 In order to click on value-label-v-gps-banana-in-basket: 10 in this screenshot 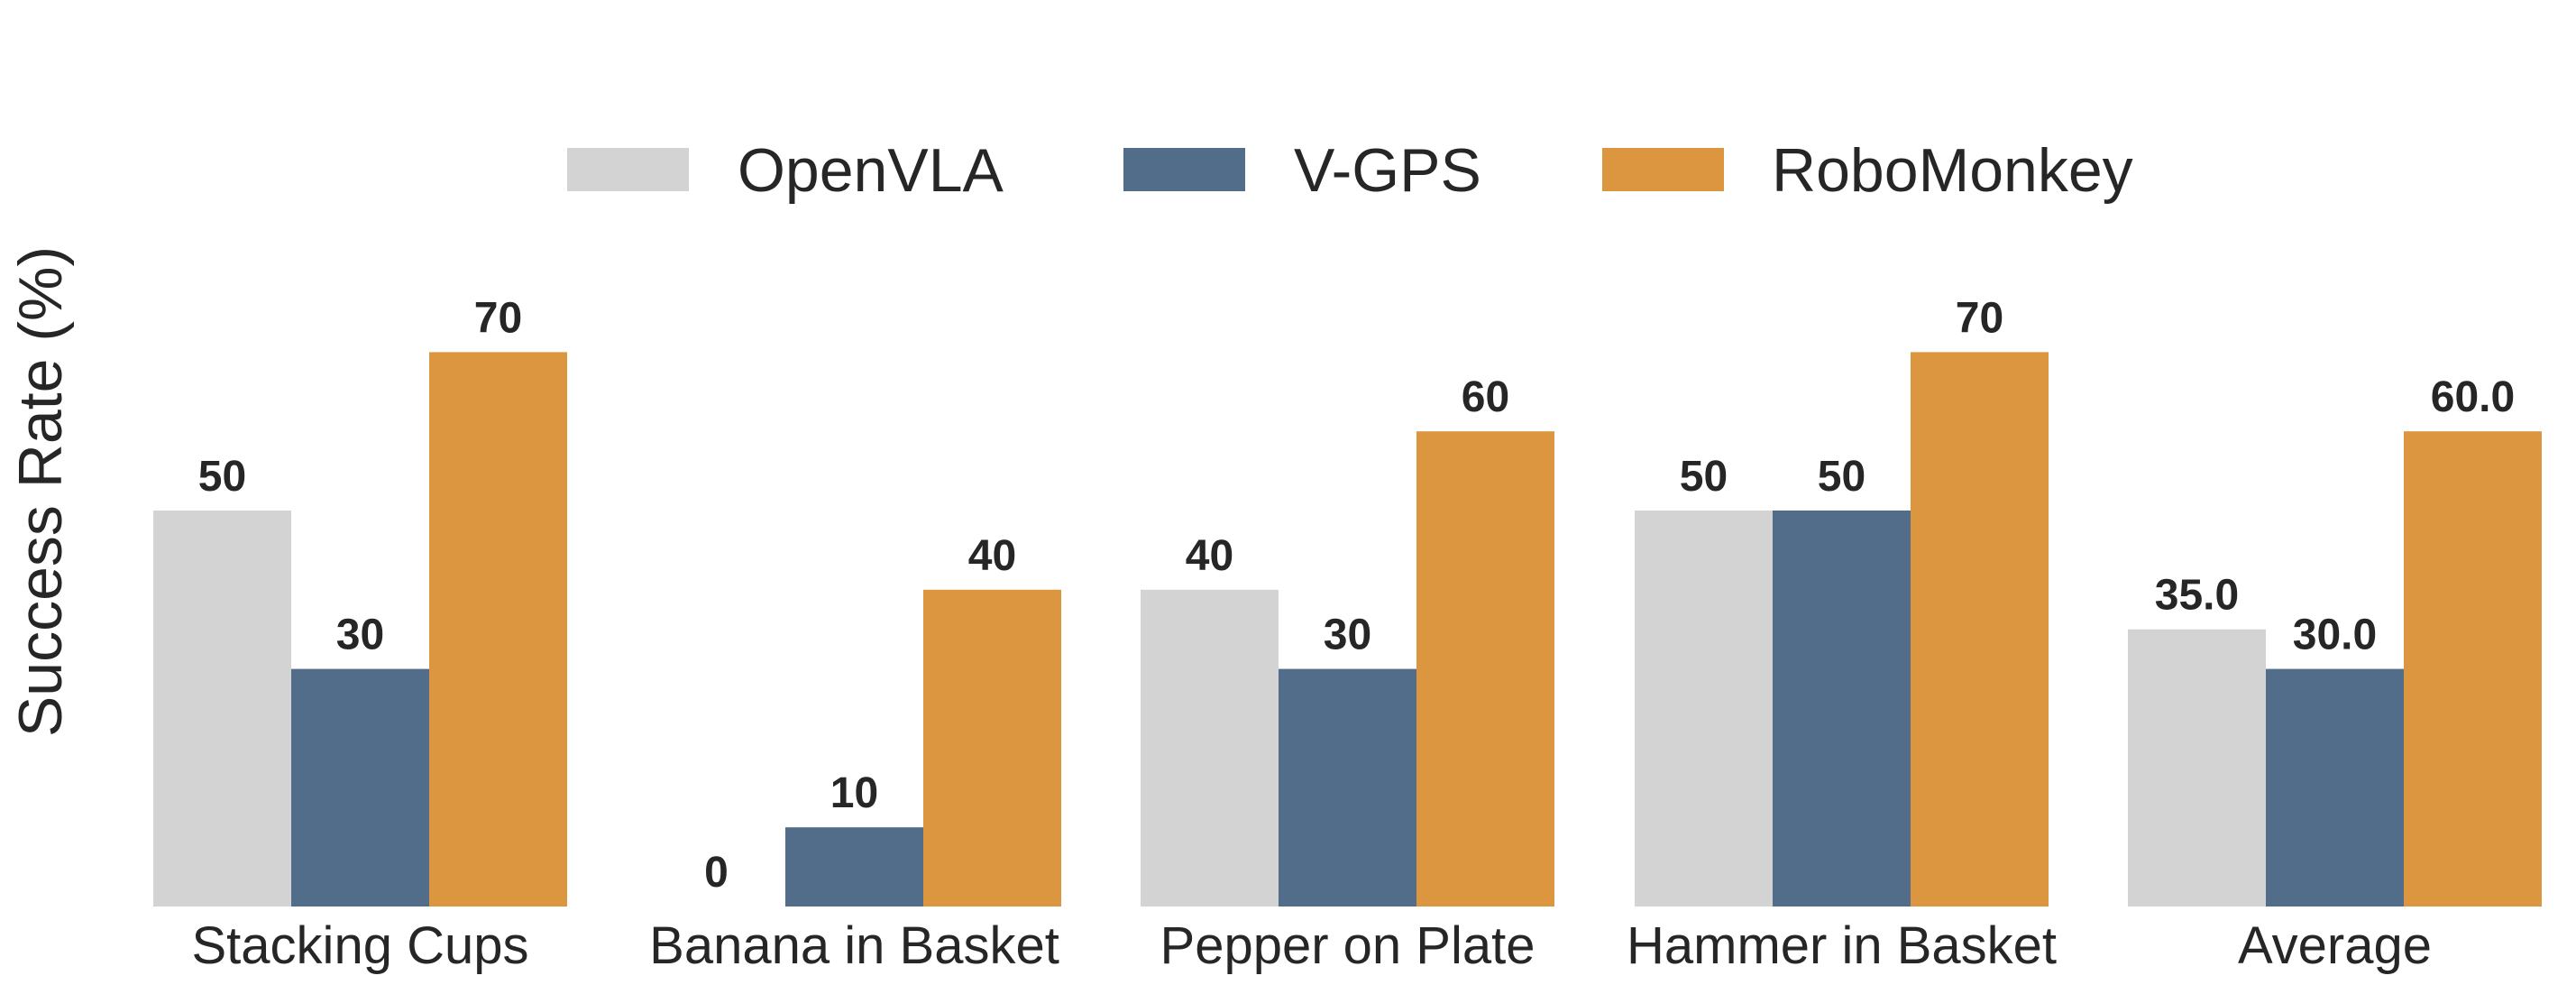, I will do `click(854, 793)`.